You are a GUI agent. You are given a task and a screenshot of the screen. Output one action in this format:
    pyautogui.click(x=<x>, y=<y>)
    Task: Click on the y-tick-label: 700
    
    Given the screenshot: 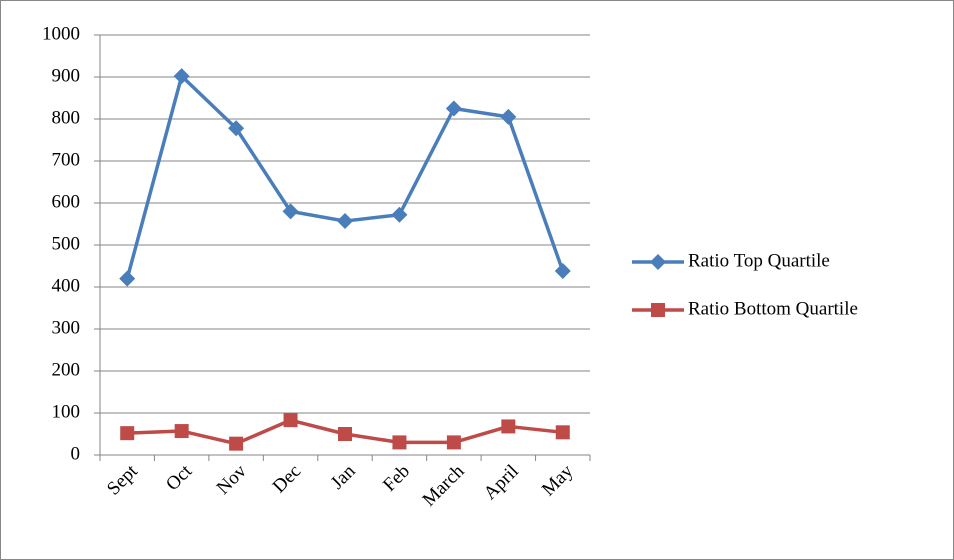 What is the action you would take?
    pyautogui.click(x=66, y=159)
    